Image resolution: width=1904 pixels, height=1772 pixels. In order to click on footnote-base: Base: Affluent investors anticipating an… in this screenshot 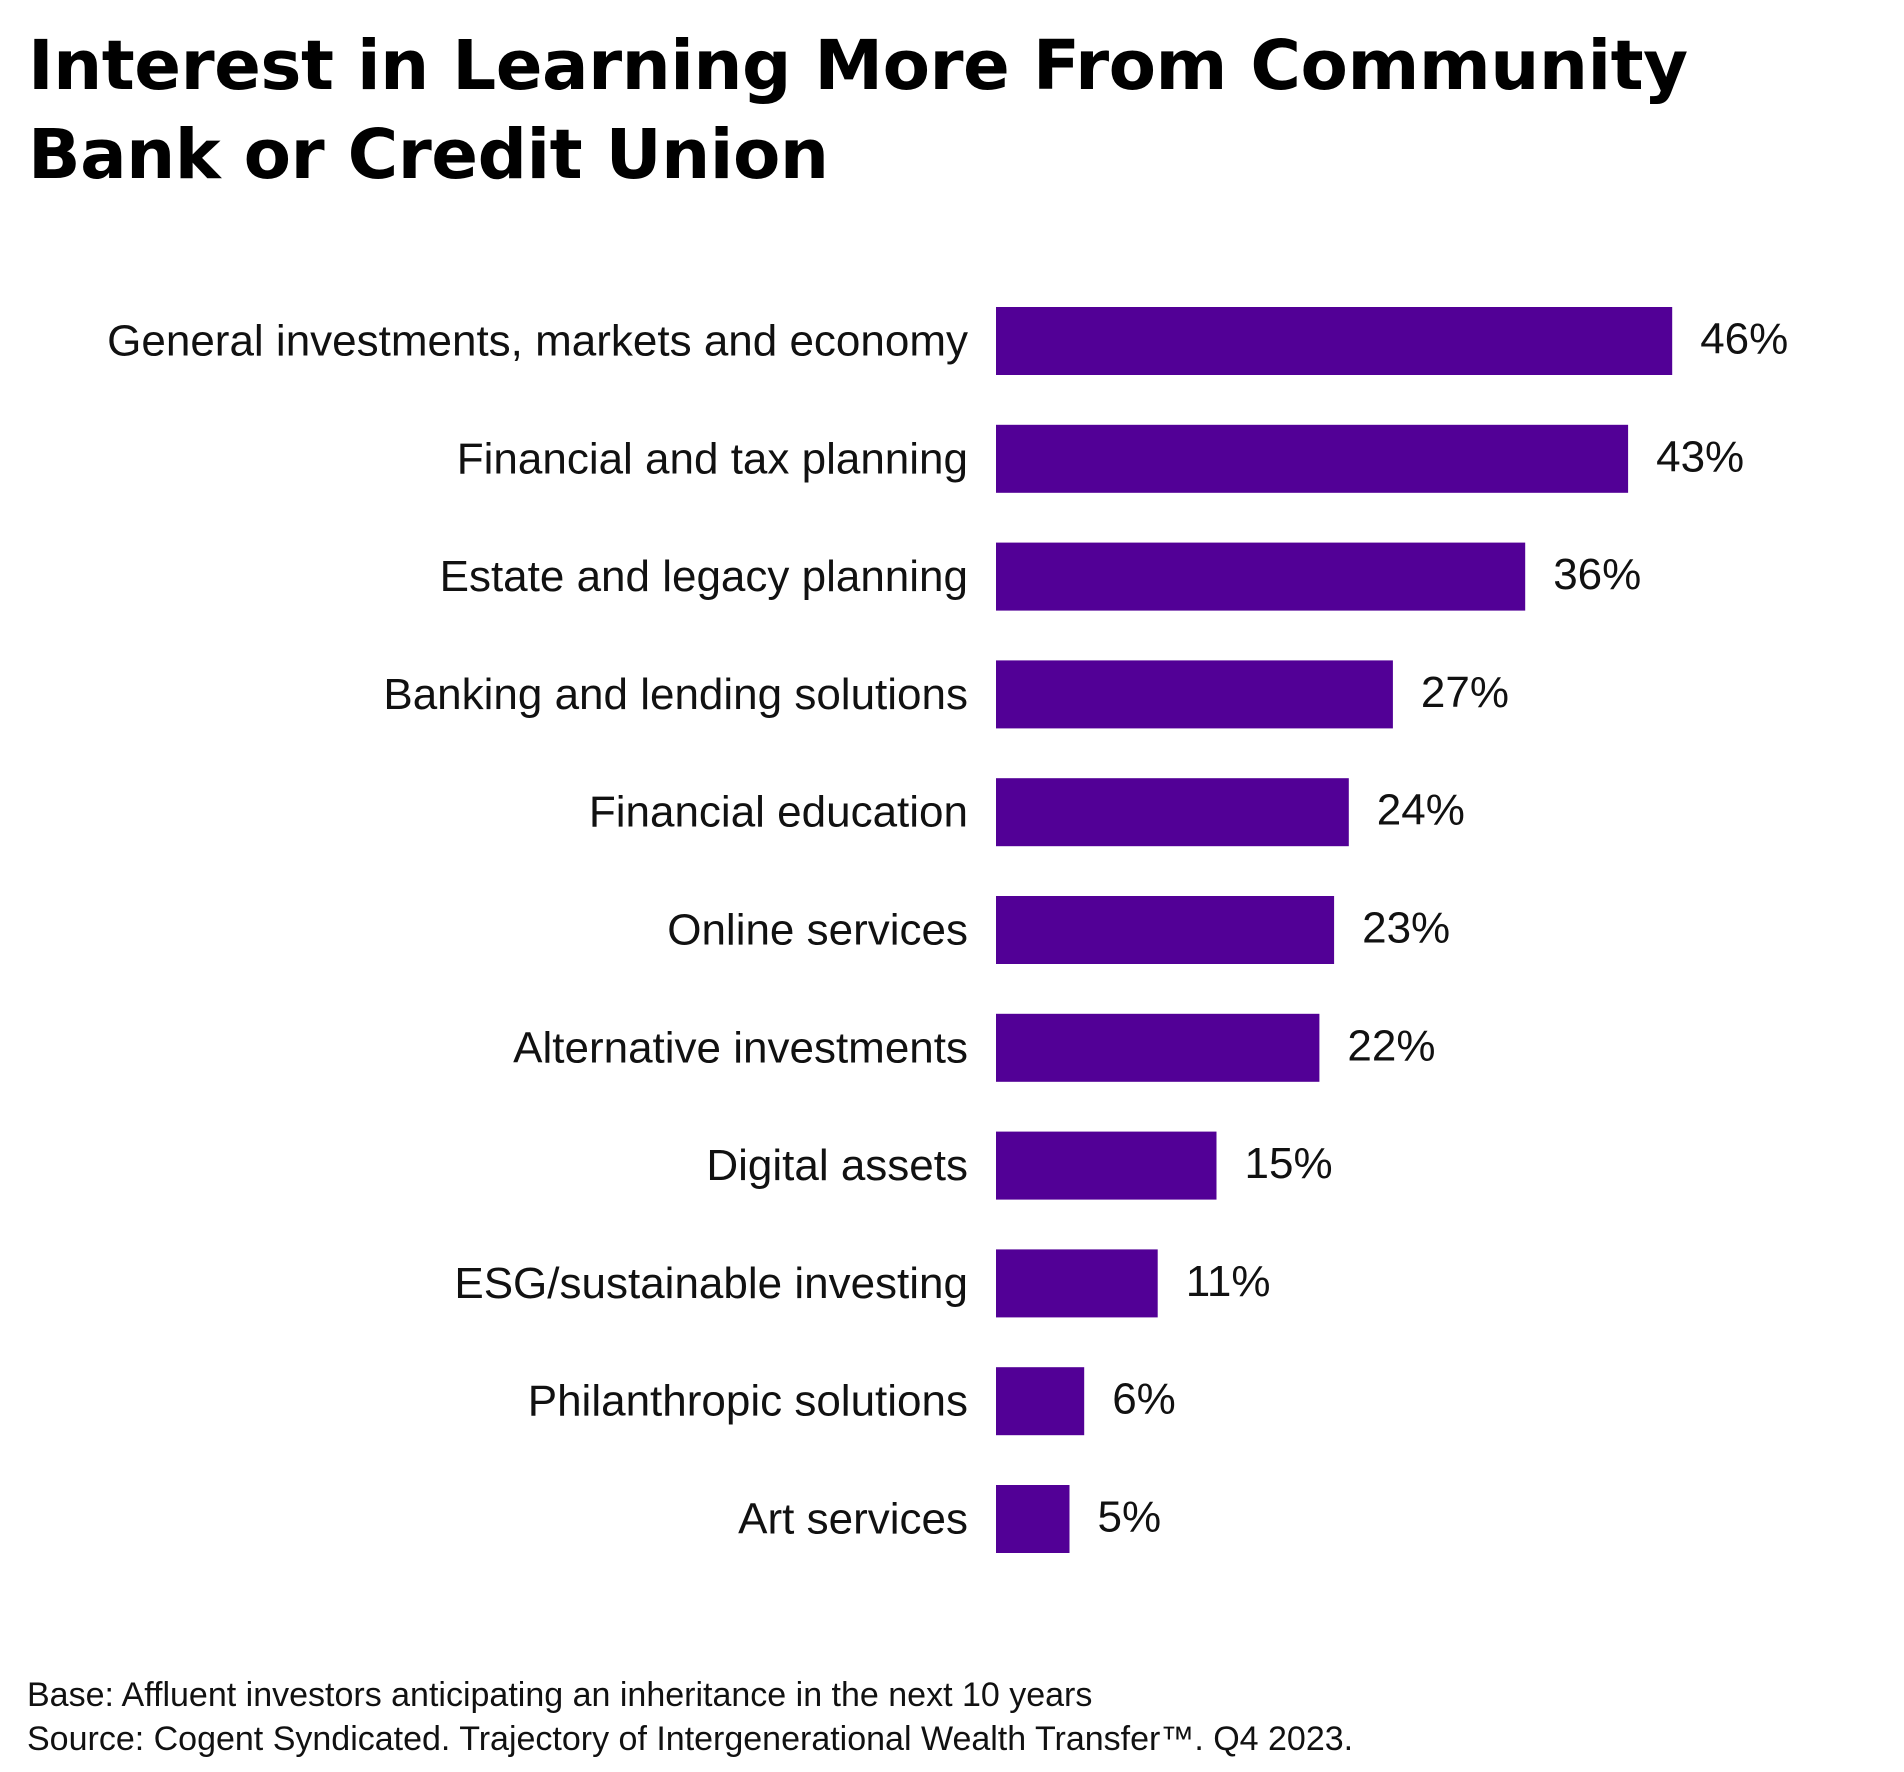, I will do `click(560, 1695)`.